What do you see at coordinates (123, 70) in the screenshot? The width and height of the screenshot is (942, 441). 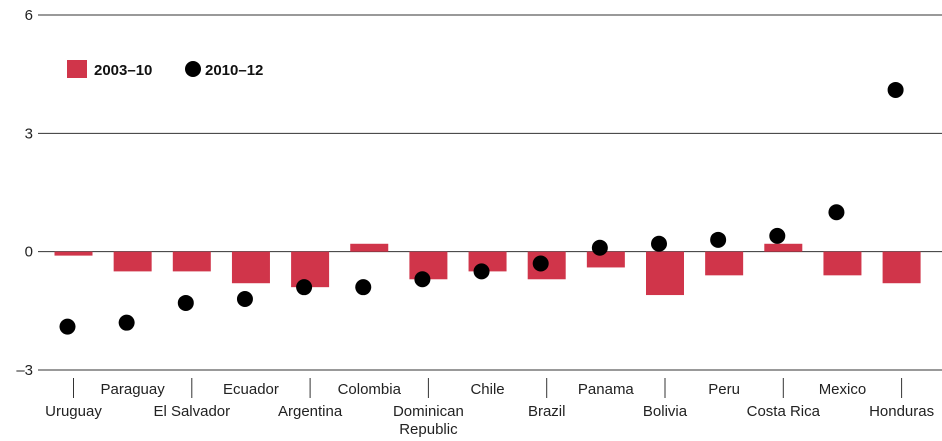 I see `legend-label-2003-10: 2003–10` at bounding box center [123, 70].